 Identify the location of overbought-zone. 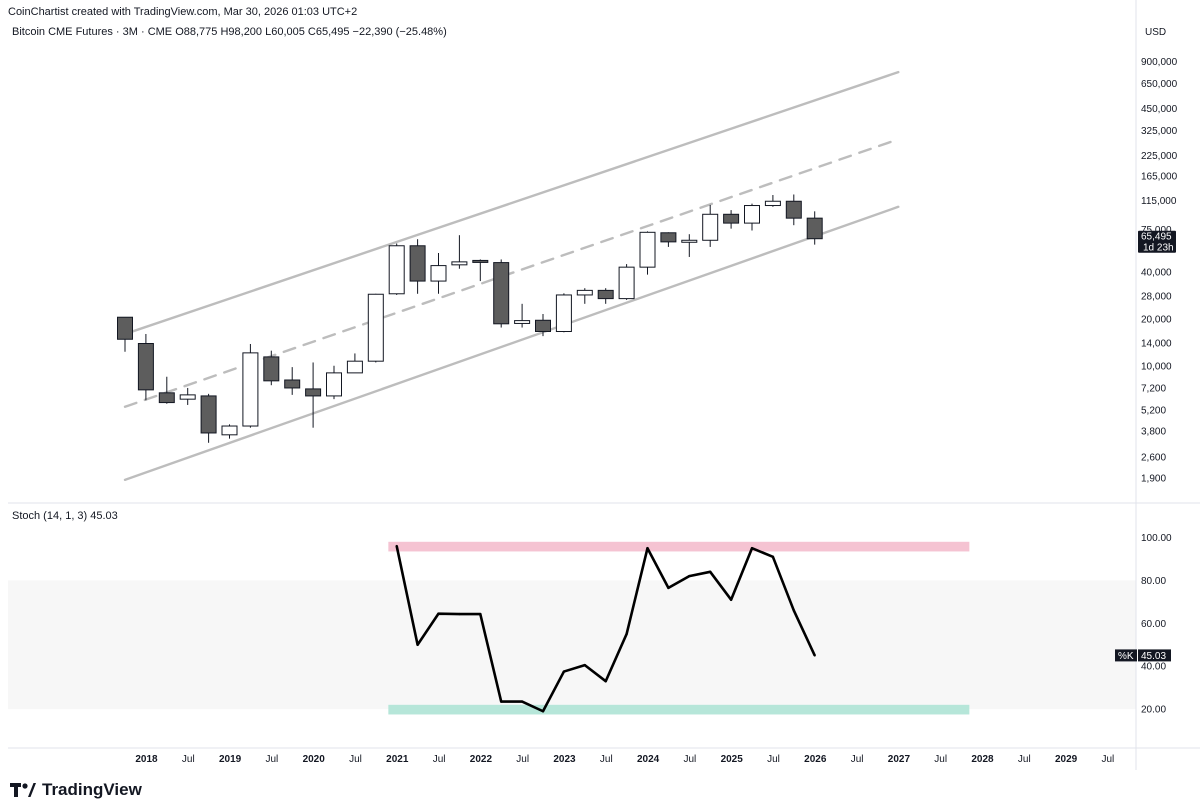
(679, 546).